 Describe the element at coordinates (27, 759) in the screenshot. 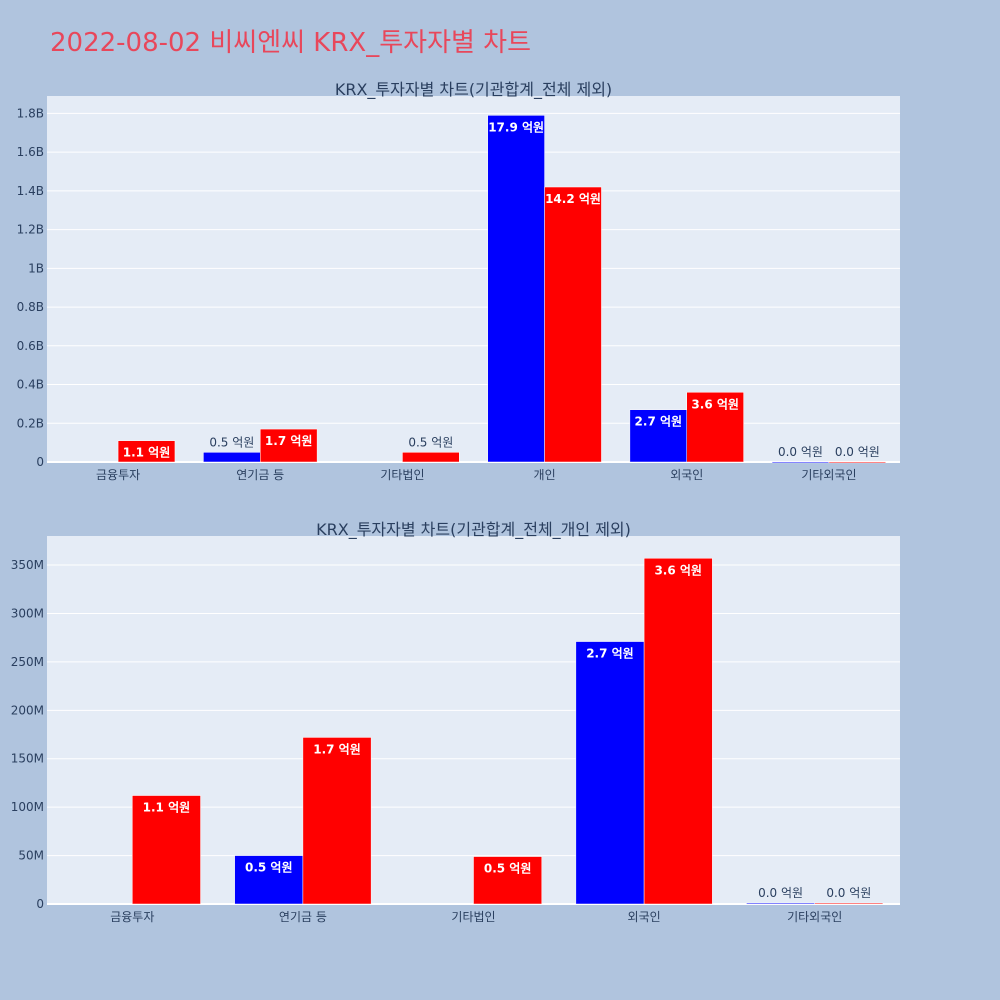

I see `y-tick-label: 150M` at that location.